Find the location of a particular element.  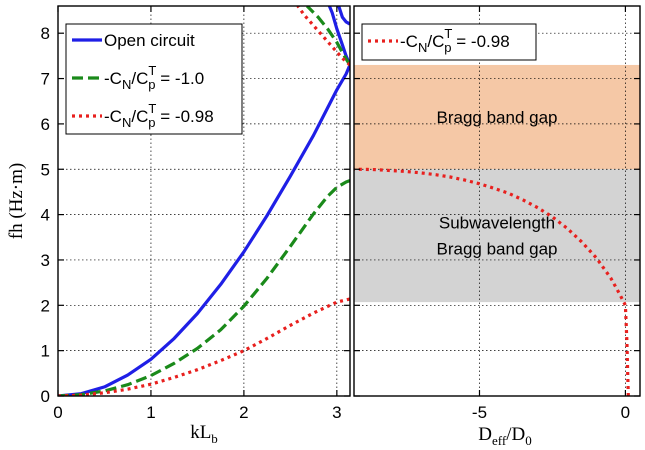

left-y-tick-label: 3 is located at coordinates (45, 260).